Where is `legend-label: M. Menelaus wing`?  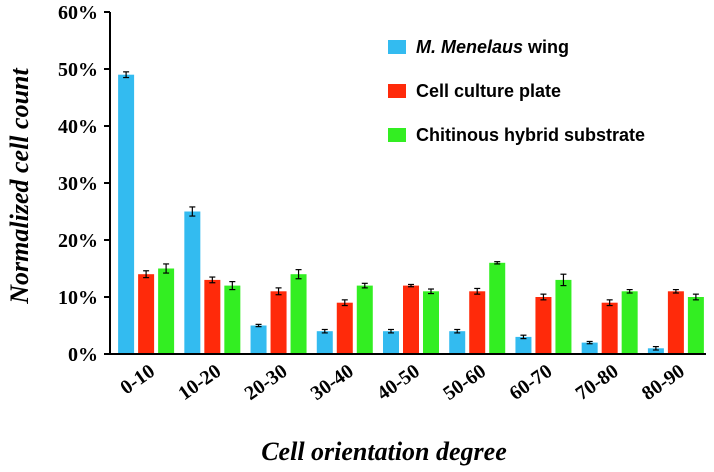
legend-label: M. Menelaus wing is located at coordinates (492, 47).